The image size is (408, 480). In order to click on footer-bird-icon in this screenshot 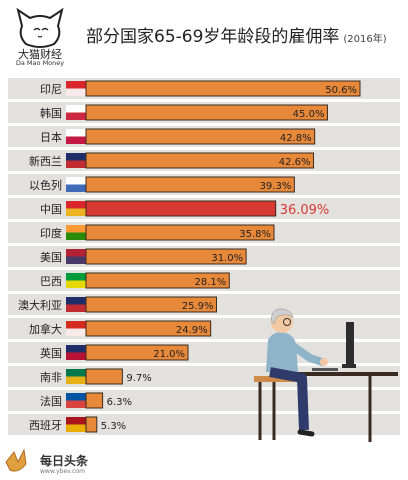, I will do `click(16, 460)`.